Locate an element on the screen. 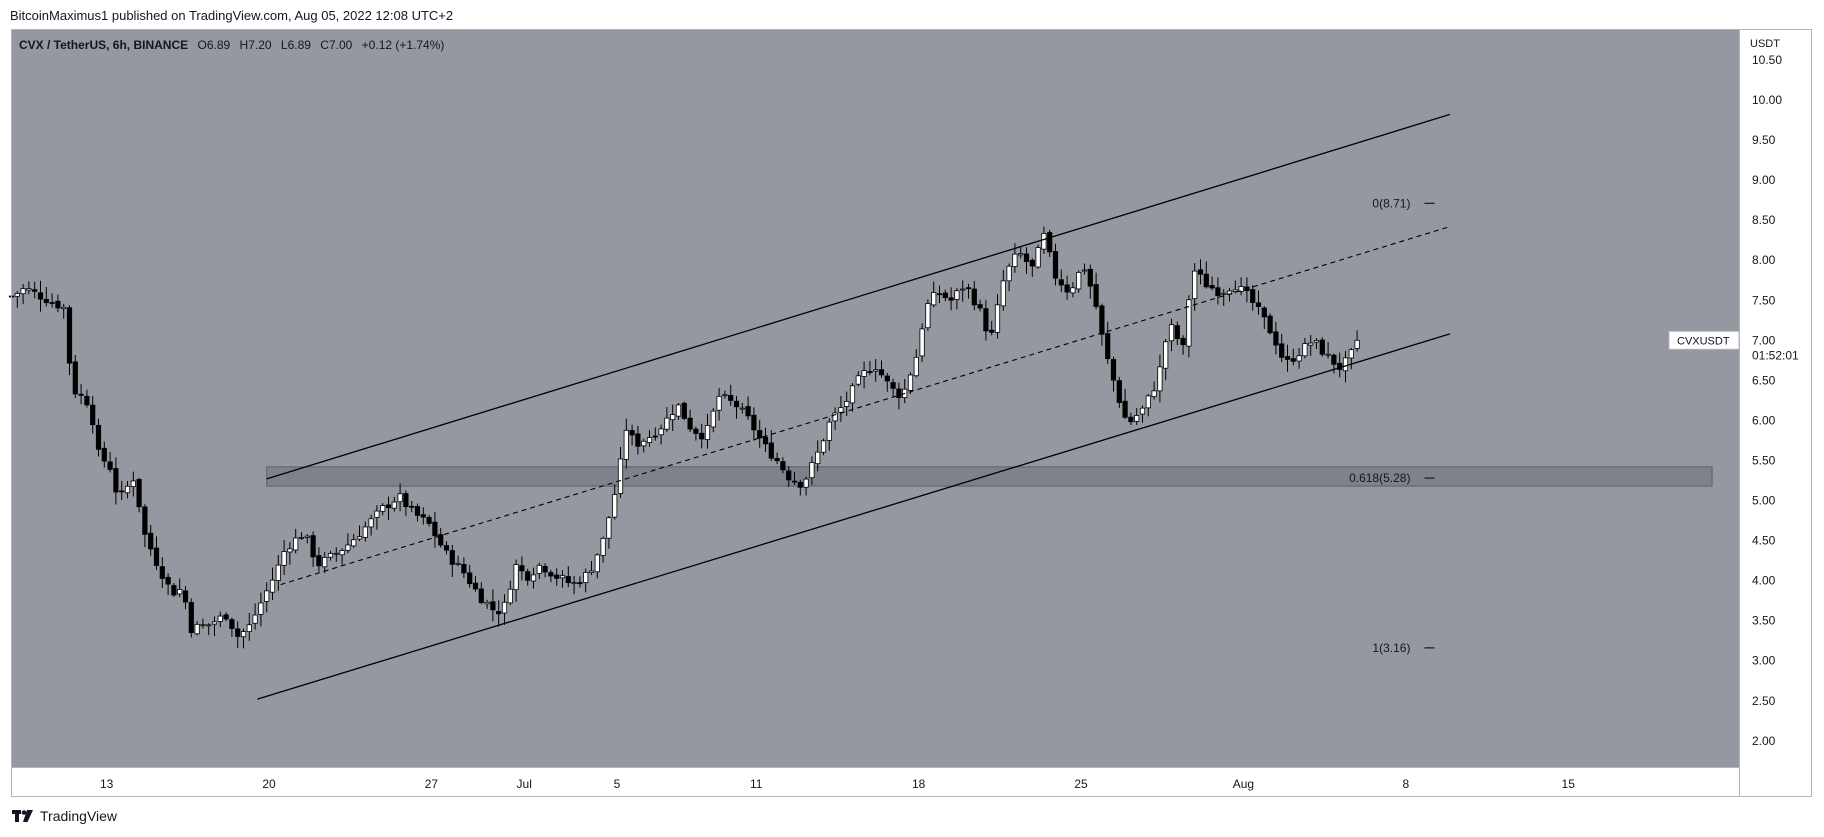  price-tick-label: 9.50 is located at coordinates (1764, 140).